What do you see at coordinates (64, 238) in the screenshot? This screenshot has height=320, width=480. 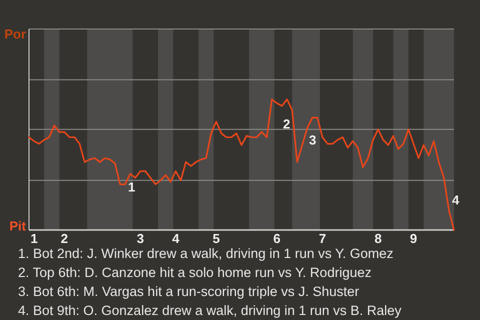 I see `x-tick-label: 2` at bounding box center [64, 238].